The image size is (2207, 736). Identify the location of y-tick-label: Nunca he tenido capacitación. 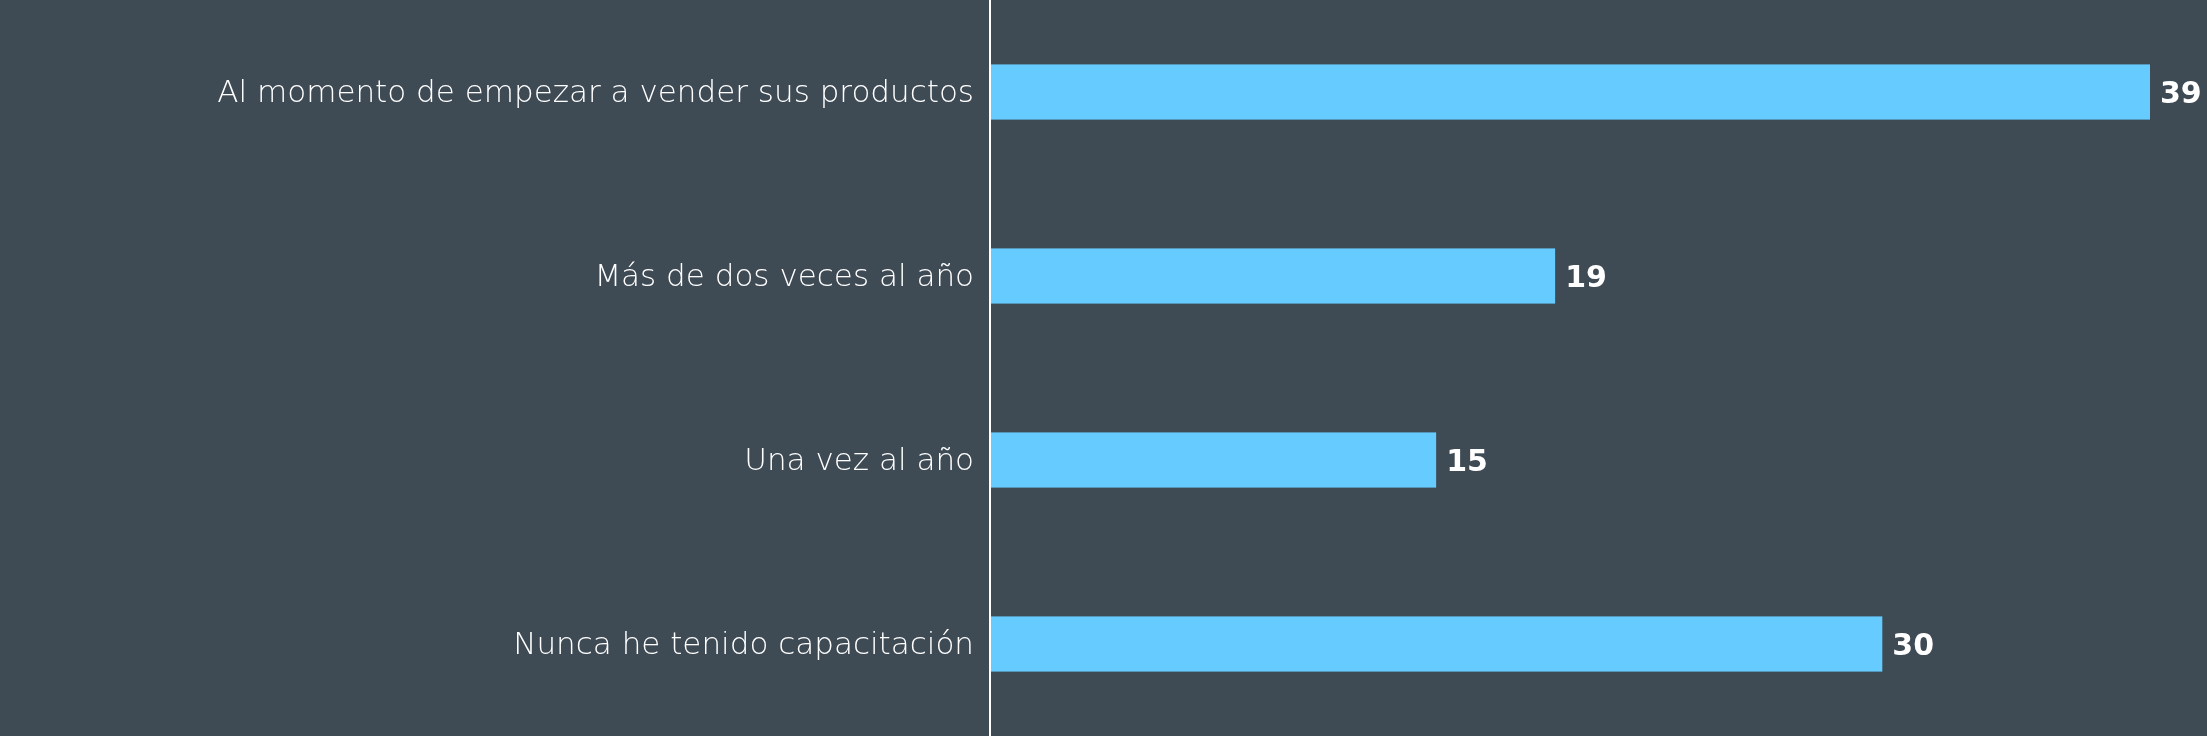
(743, 642).